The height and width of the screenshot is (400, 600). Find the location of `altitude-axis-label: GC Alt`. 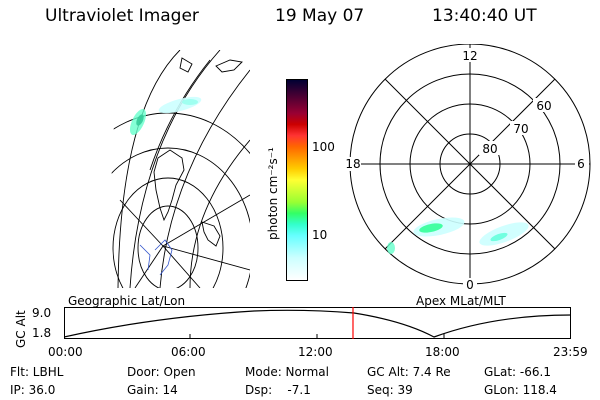

altitude-axis-label: GC Alt is located at coordinates (21, 329).